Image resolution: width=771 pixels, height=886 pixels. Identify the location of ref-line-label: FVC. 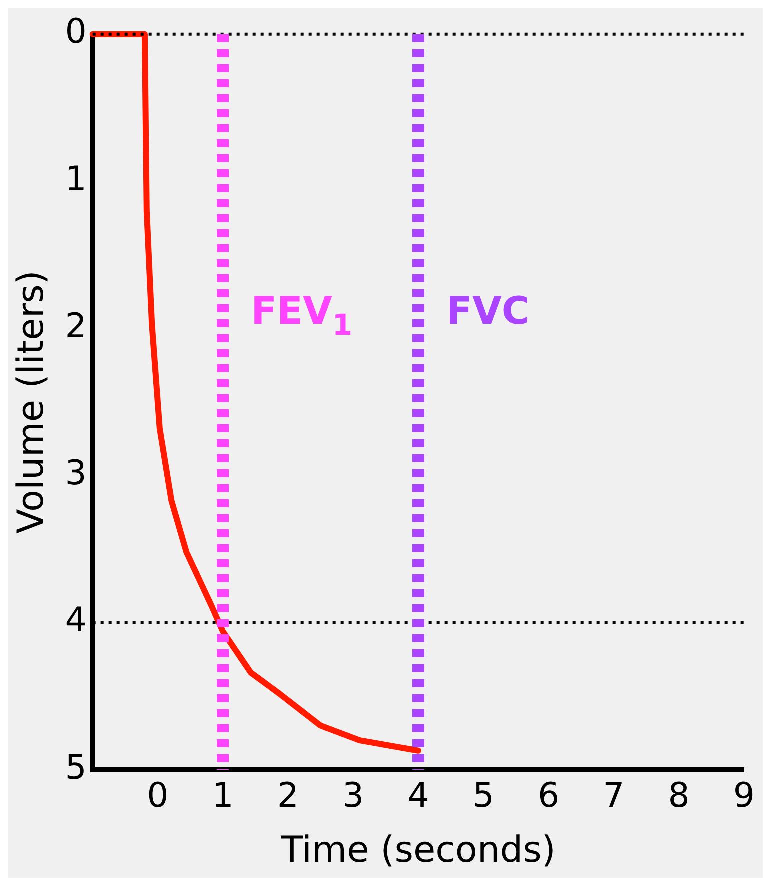
(488, 310).